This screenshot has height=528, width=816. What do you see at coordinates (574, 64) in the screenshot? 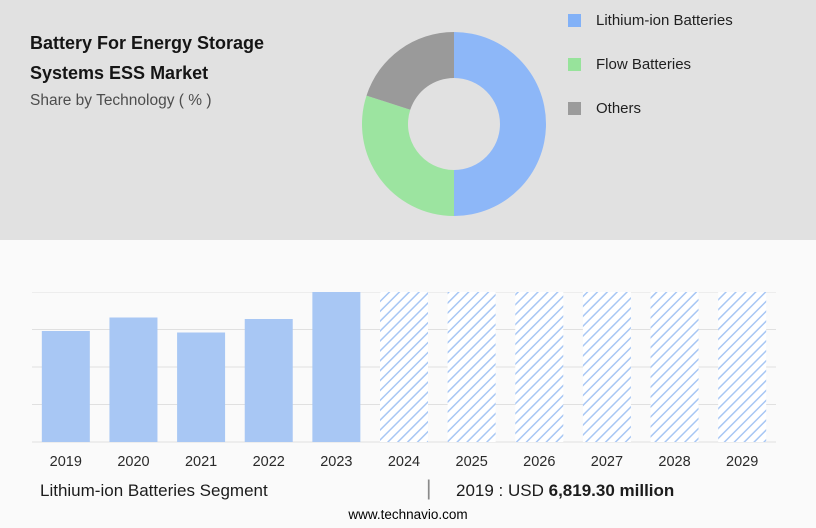
I see `legend-swatch-flow` at bounding box center [574, 64].